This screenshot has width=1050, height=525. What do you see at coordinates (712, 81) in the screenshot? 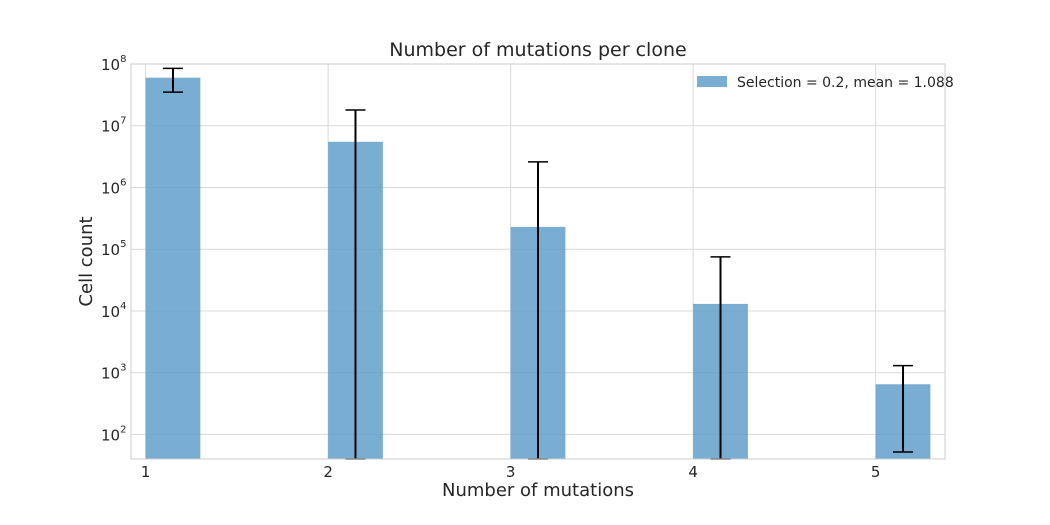
I see `legend-swatch` at bounding box center [712, 81].